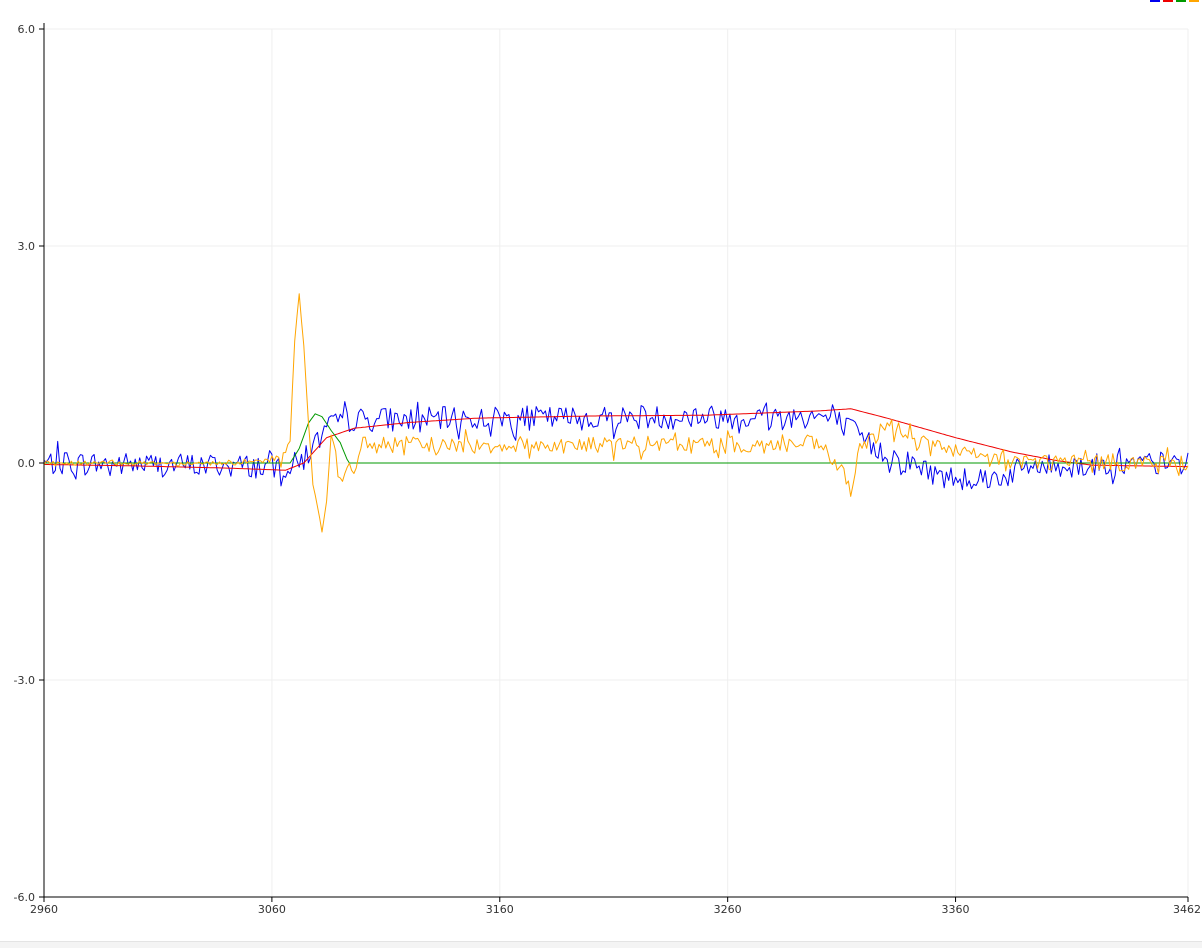 The height and width of the screenshot is (948, 1202). I want to click on bottom-bar, so click(601, 944).